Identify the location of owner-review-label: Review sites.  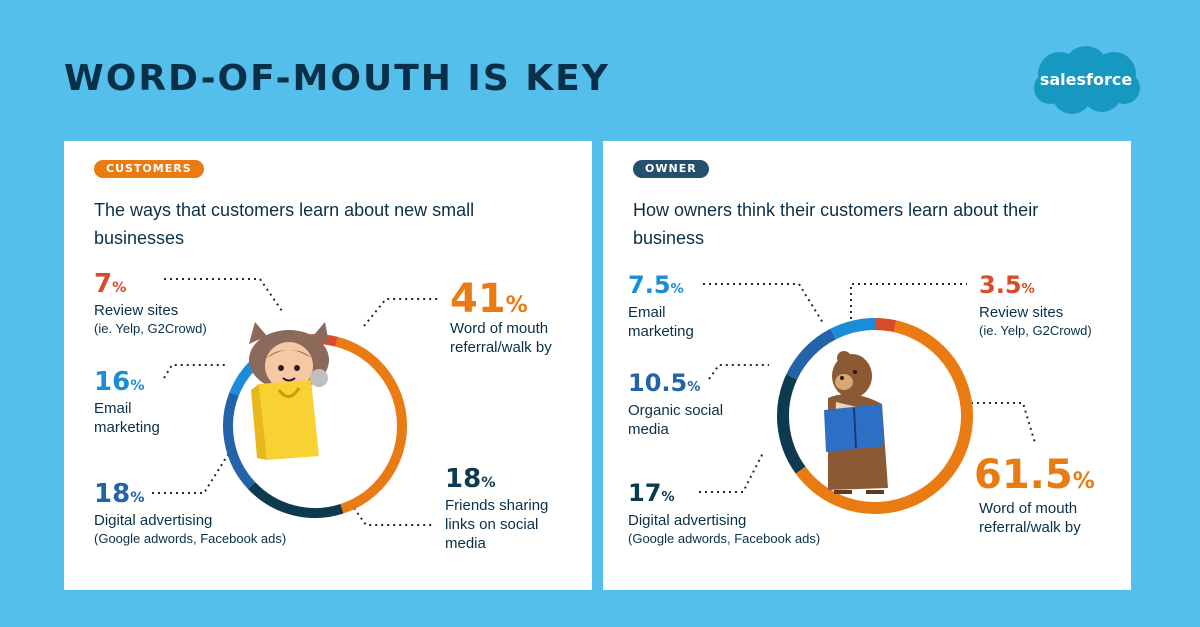
(1021, 312).